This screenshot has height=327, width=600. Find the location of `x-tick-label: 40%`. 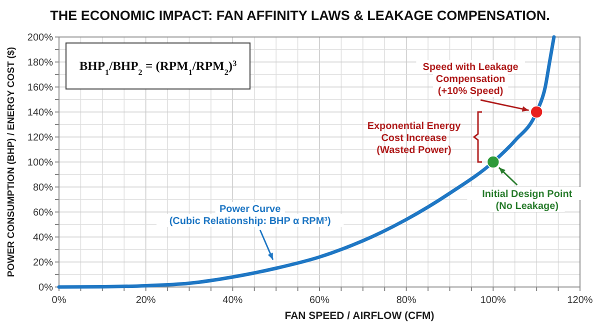

x-tick-label: 40% is located at coordinates (232, 300).